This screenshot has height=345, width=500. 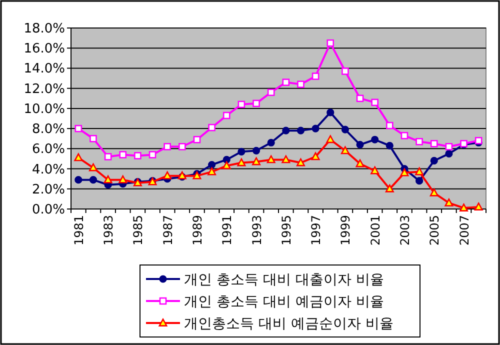 I want to click on x-tick-label: 1989, so click(x=197, y=230).